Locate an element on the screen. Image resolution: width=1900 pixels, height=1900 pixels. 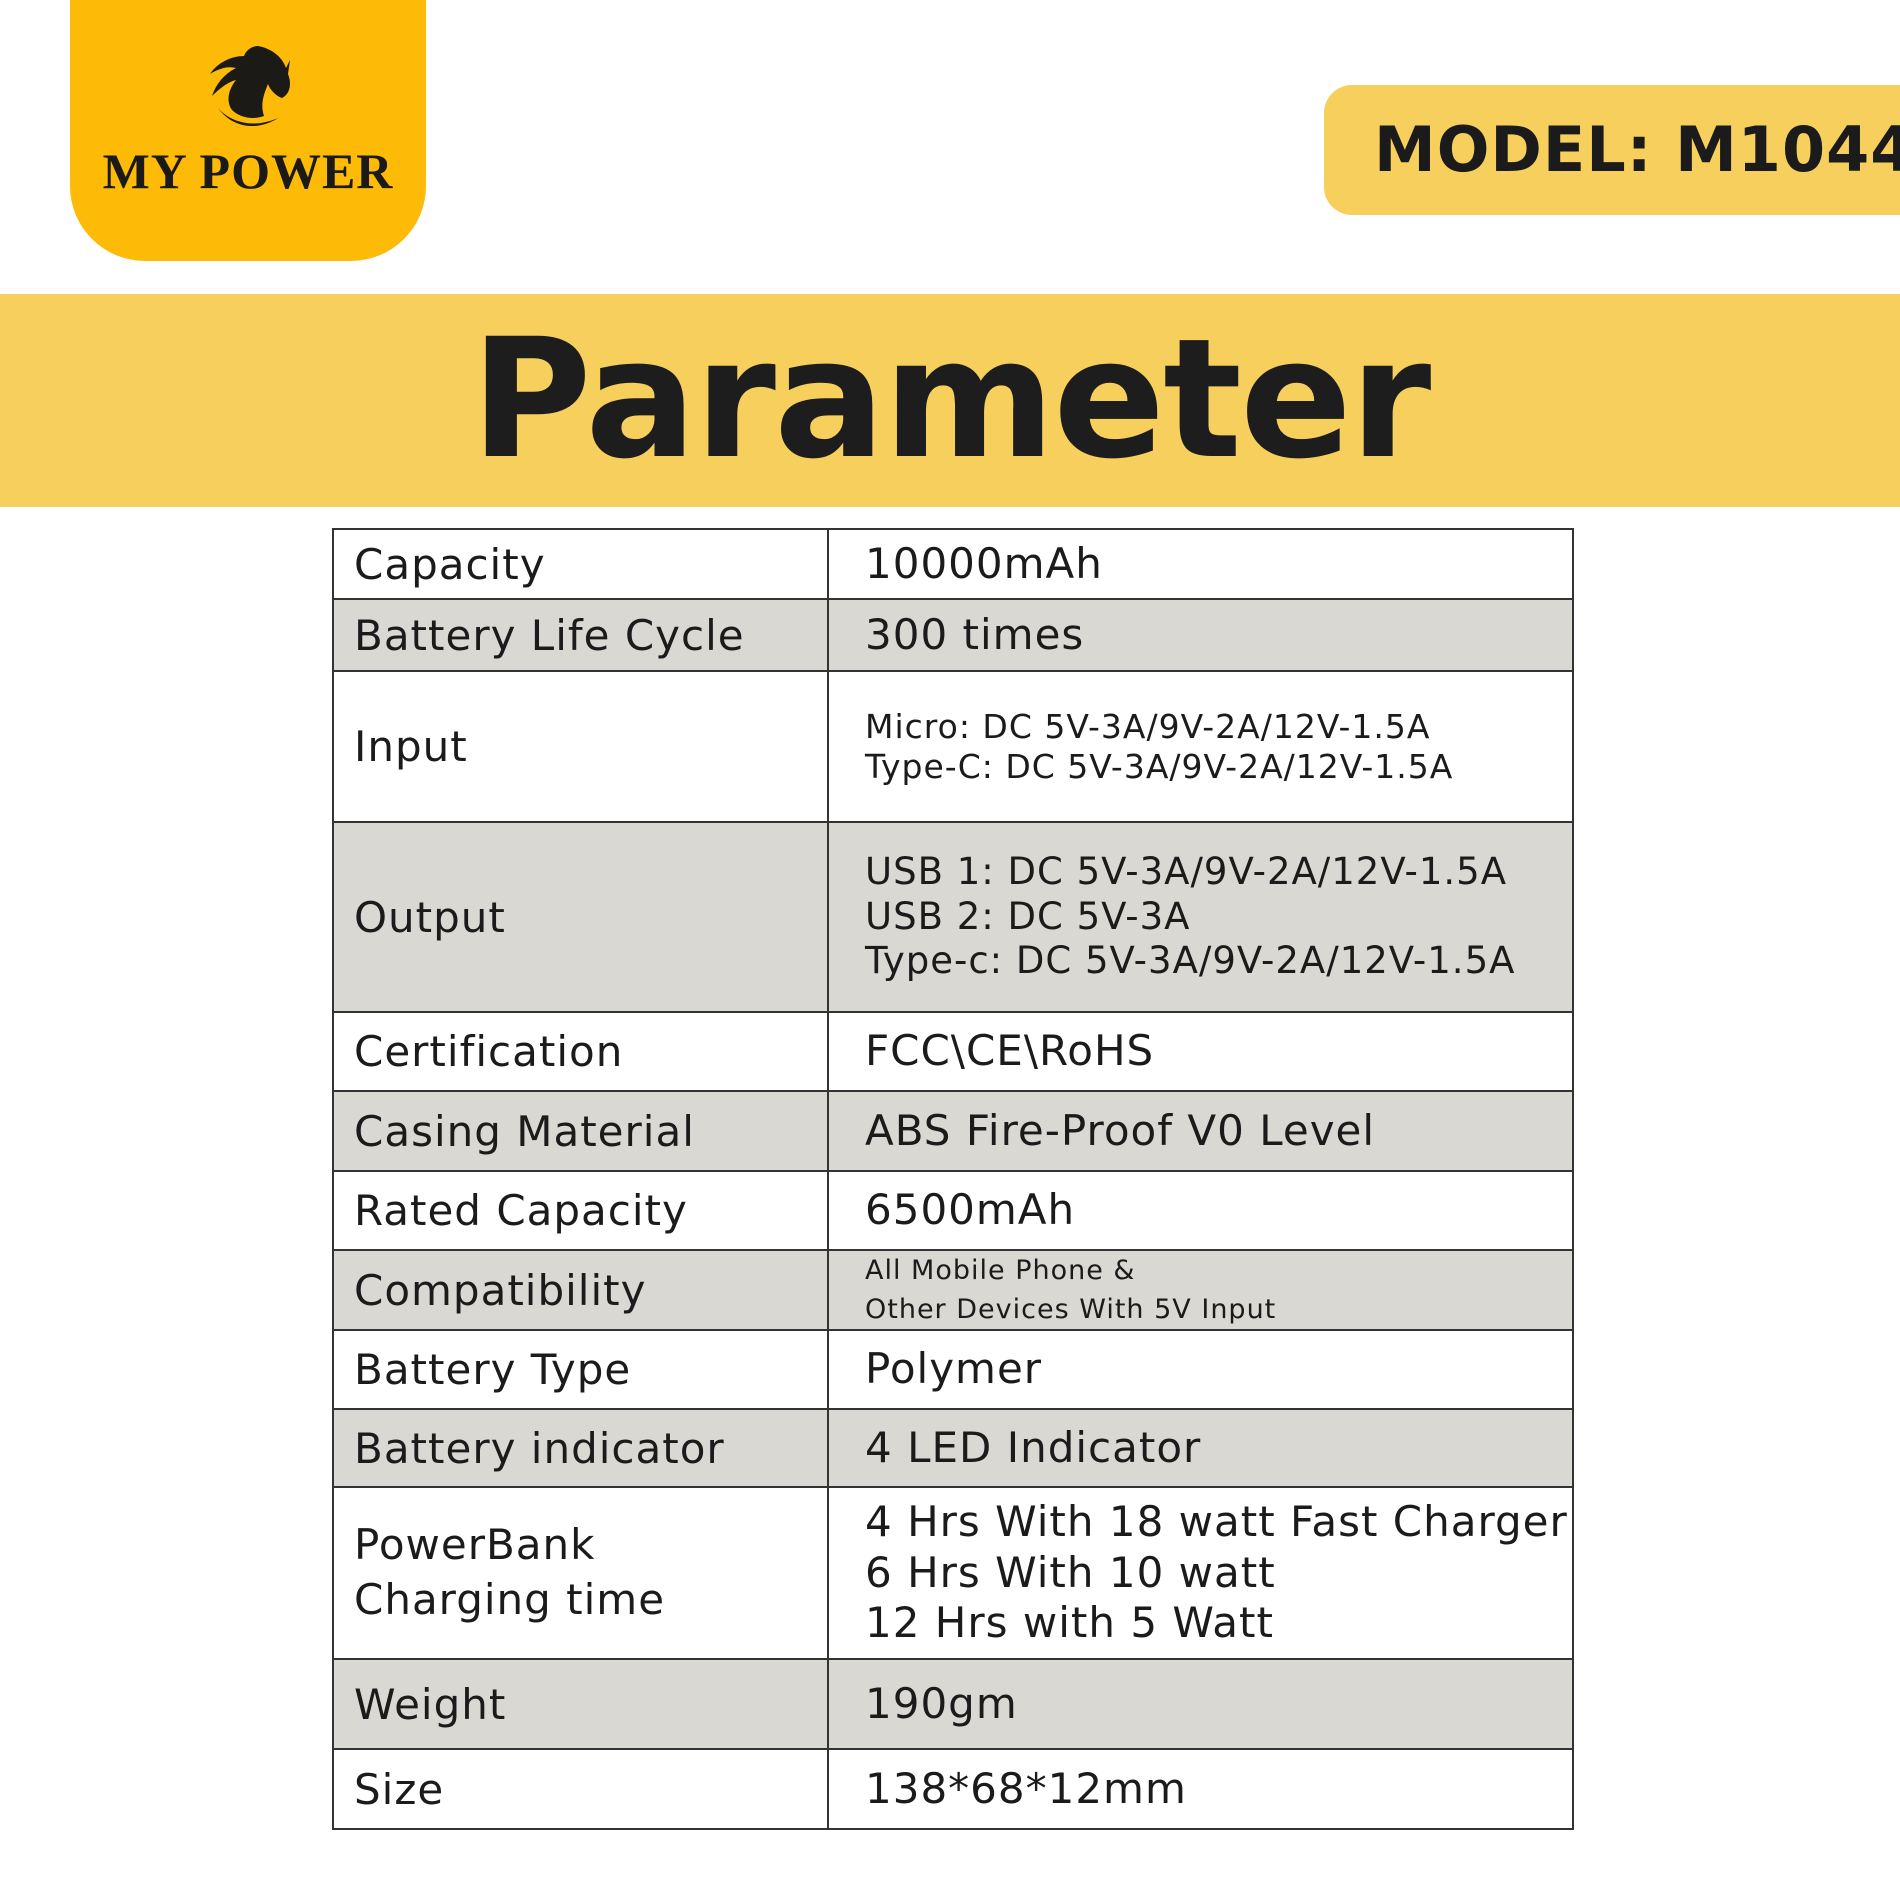
value-line: 6500mAh is located at coordinates (970, 1210).